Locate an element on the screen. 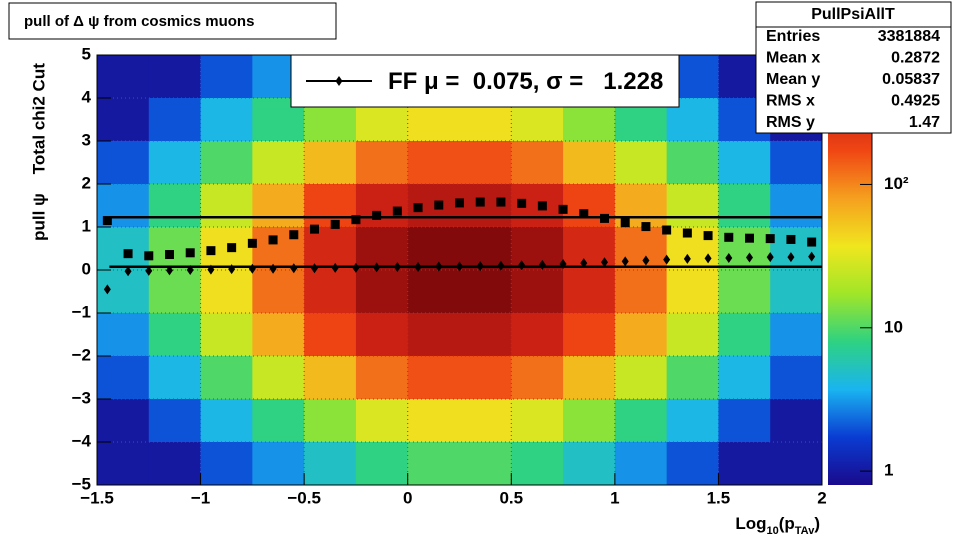  x-tick-label: 2 is located at coordinates (821, 497).